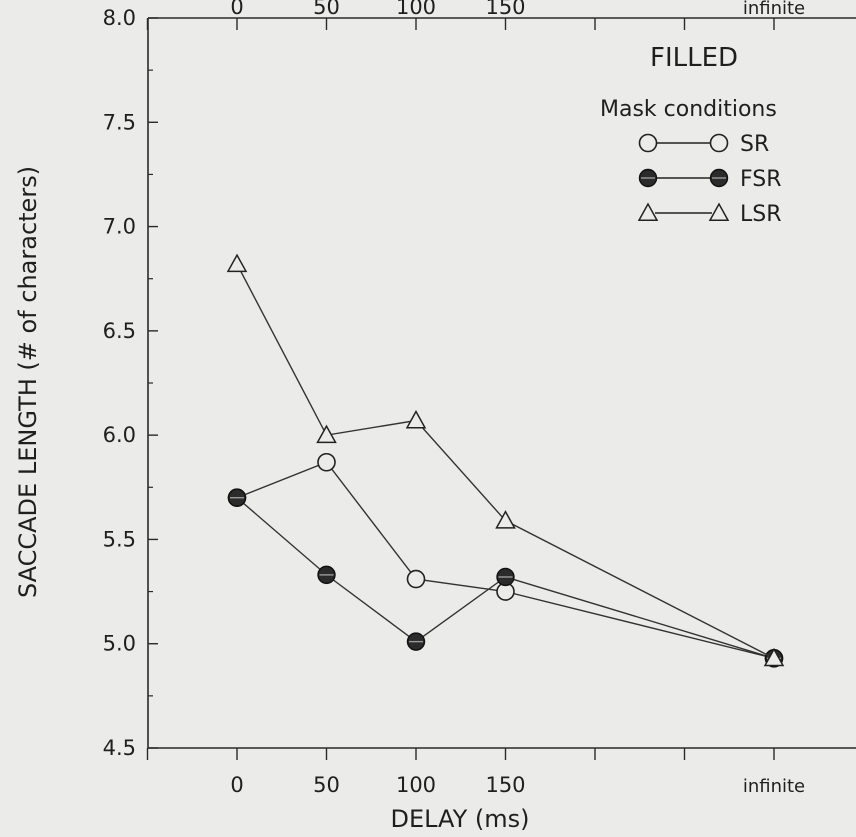 This screenshot has height=837, width=856. I want to click on legend-label: FSR, so click(761, 179).